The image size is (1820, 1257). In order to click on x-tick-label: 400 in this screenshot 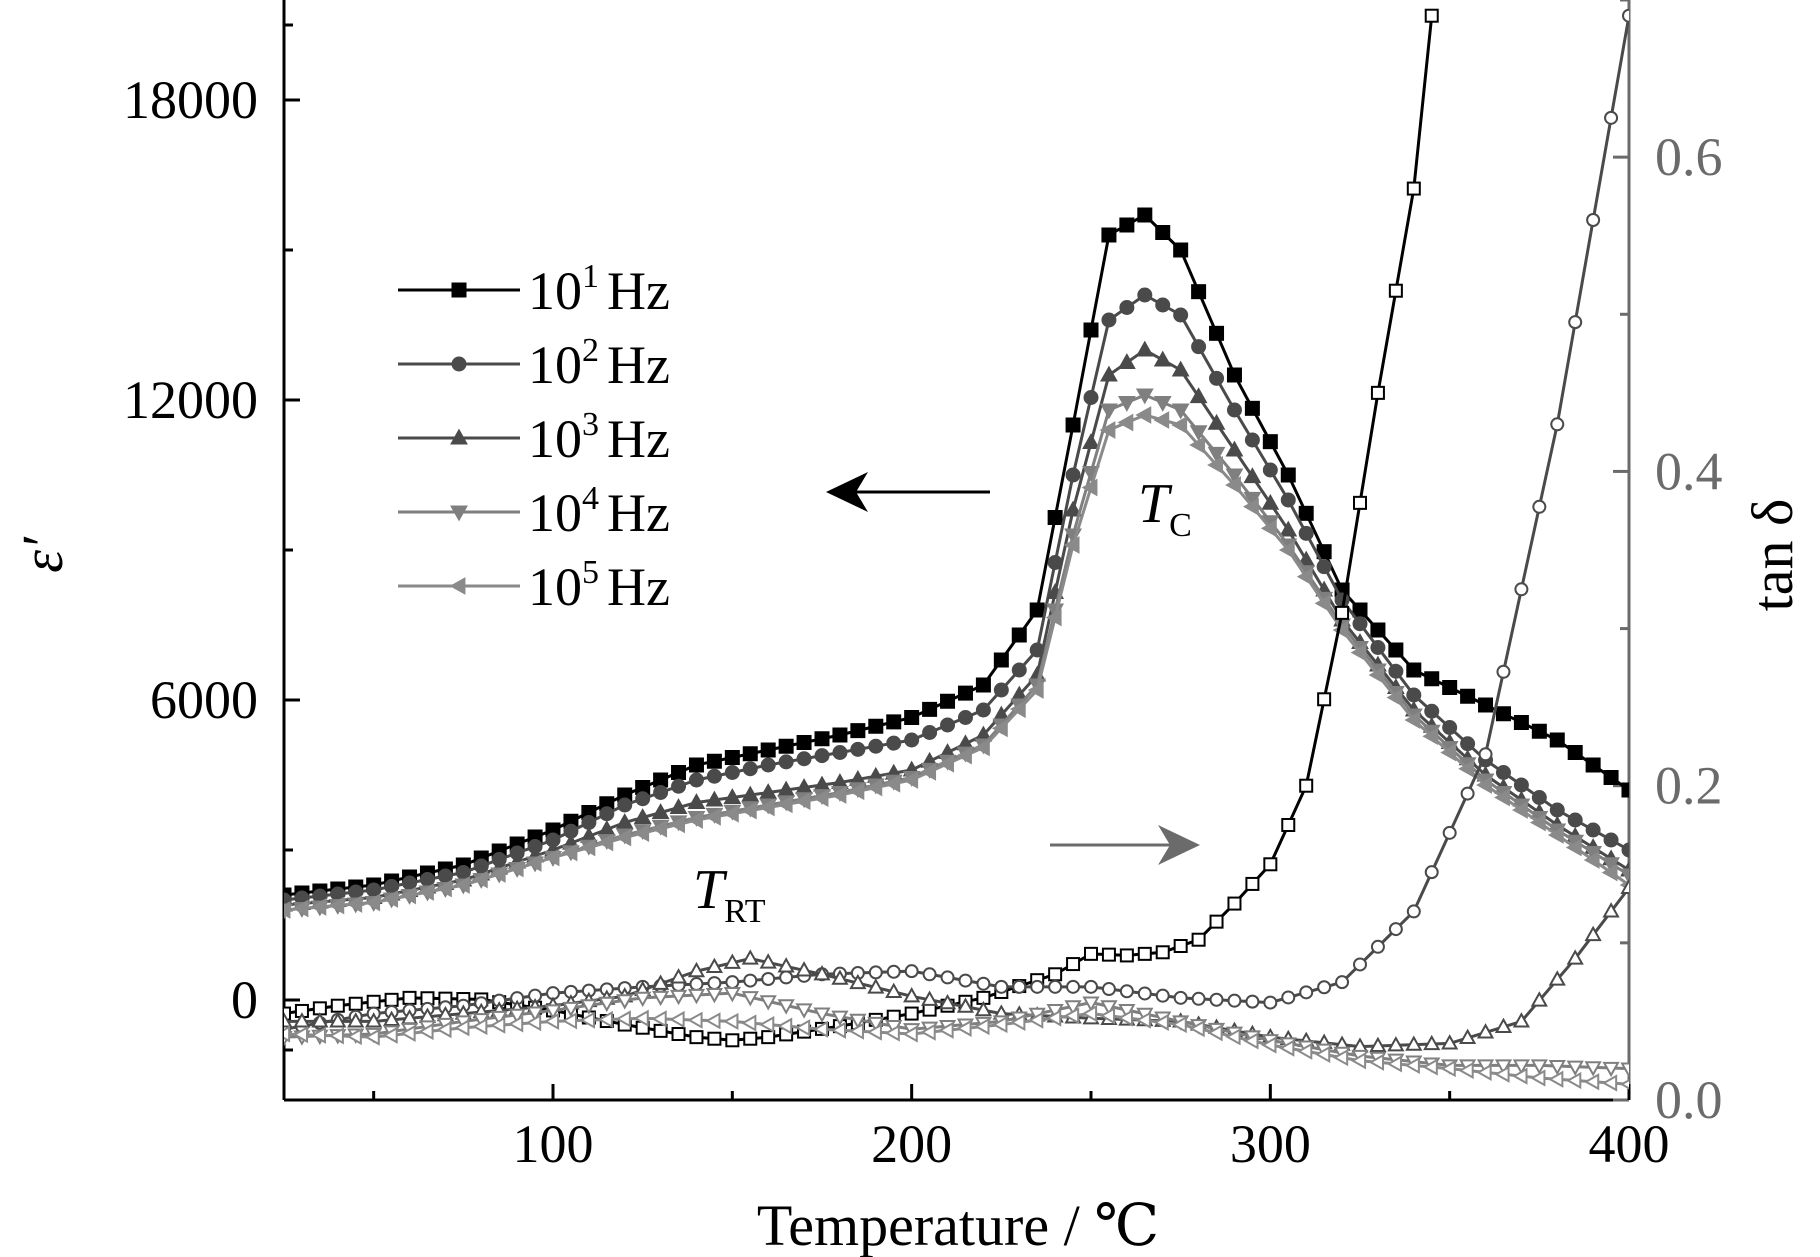, I will do `click(1629, 1144)`.